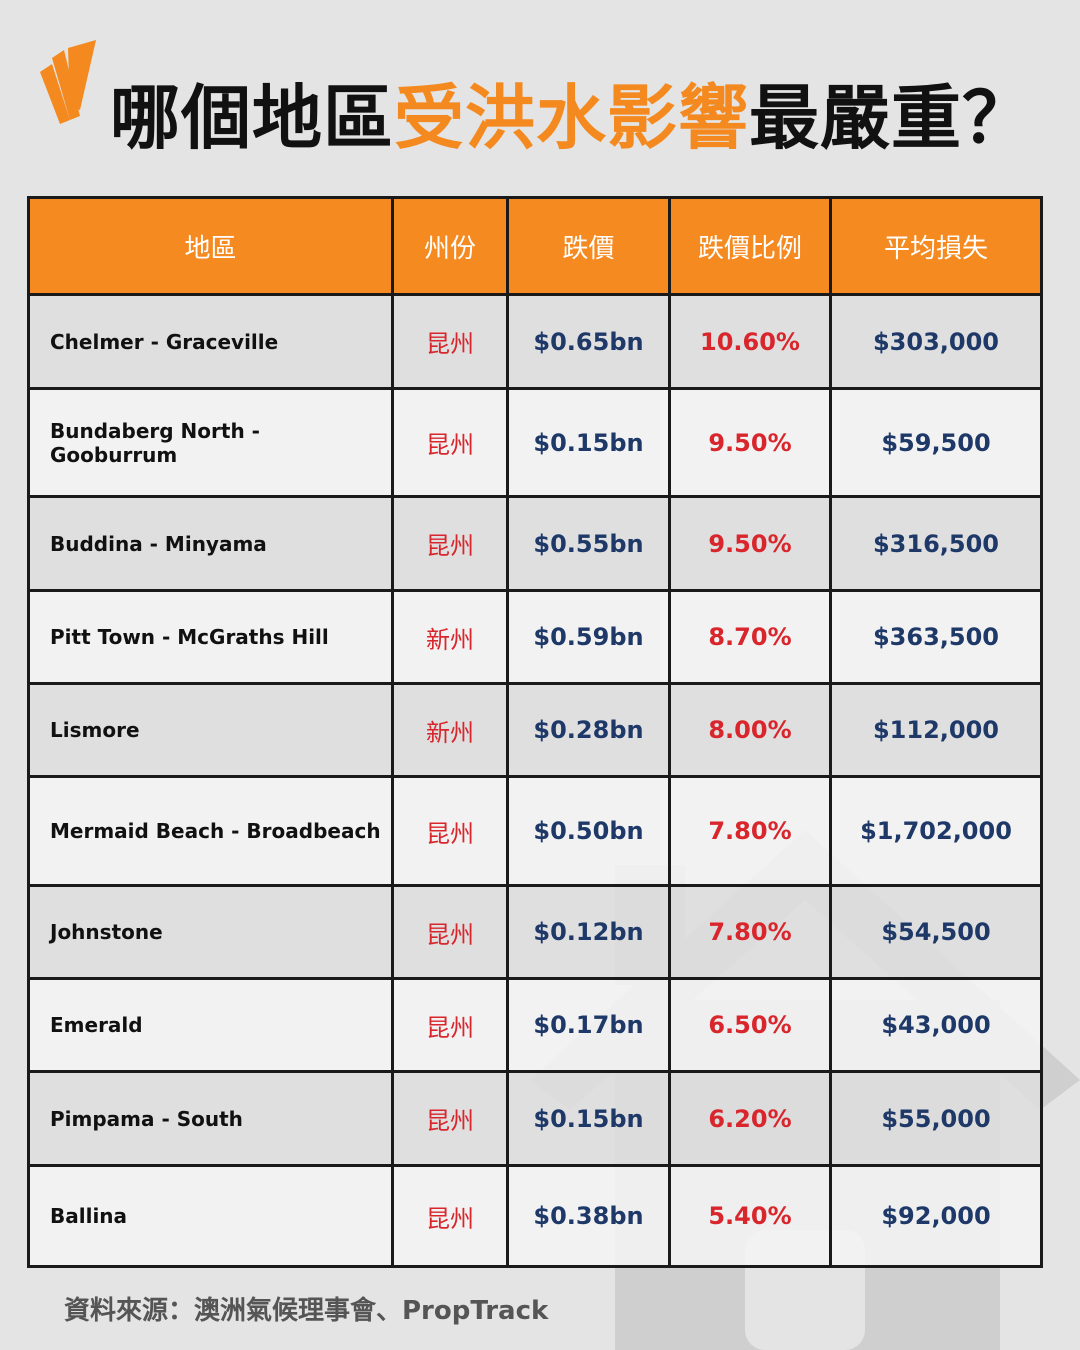 The width and height of the screenshot is (1080, 1350). I want to click on column-header: 跌價比例, so click(748, 246).